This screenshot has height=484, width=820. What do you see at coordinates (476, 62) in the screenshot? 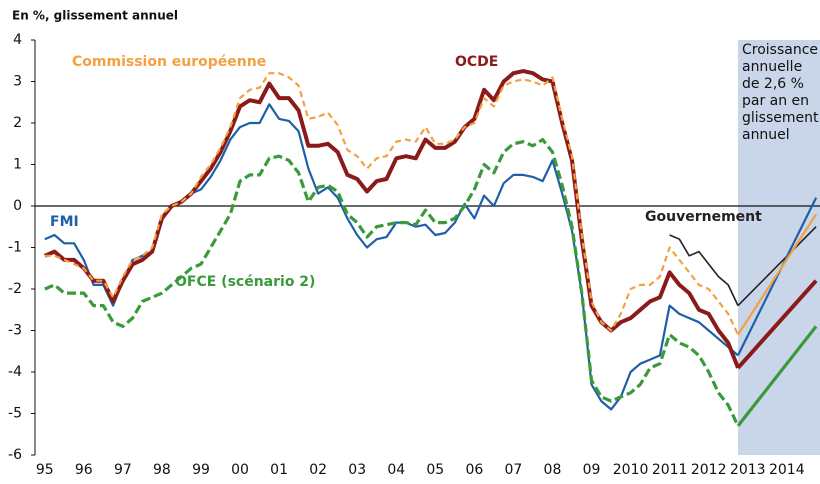
I see `series-label: OCDE` at bounding box center [476, 62].